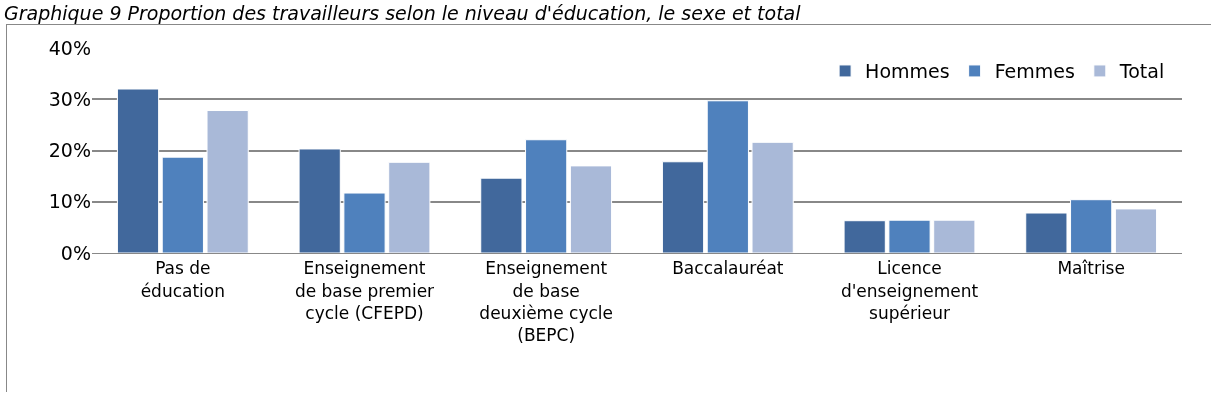 The height and width of the screenshot is (401, 1220). What do you see at coordinates (1034, 71) in the screenshot?
I see `legend-label: Femmes` at bounding box center [1034, 71].